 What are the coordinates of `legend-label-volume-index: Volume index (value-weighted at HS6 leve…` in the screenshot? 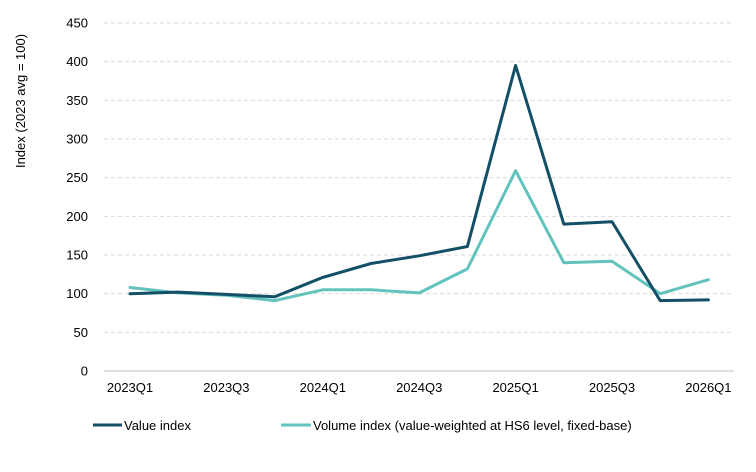 It's located at (472, 425).